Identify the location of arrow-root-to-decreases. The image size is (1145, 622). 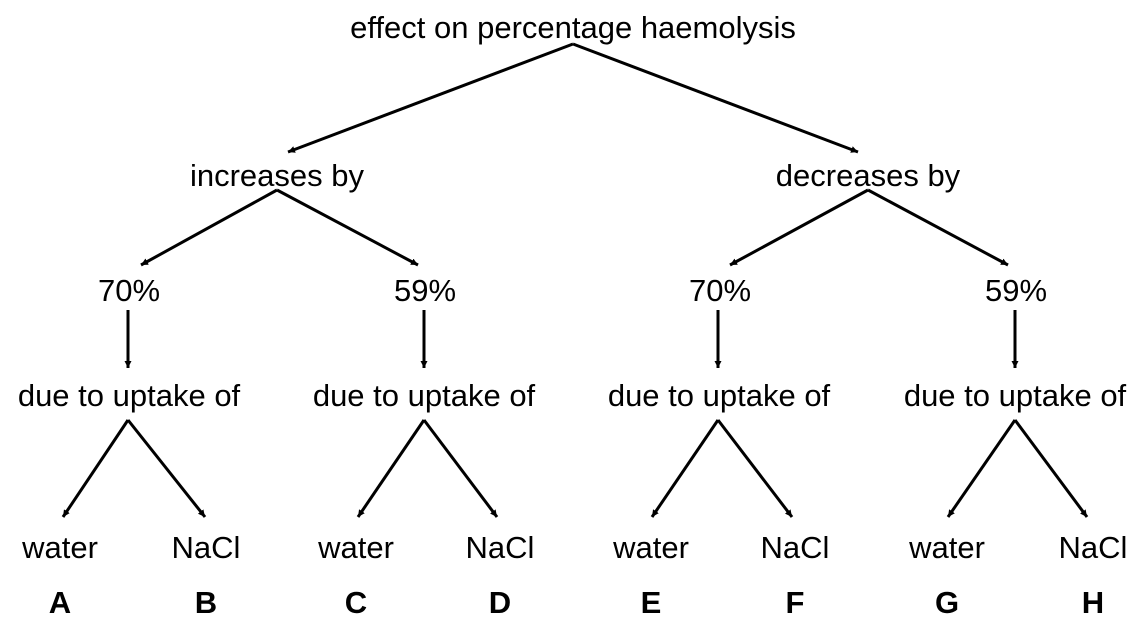
(715, 98).